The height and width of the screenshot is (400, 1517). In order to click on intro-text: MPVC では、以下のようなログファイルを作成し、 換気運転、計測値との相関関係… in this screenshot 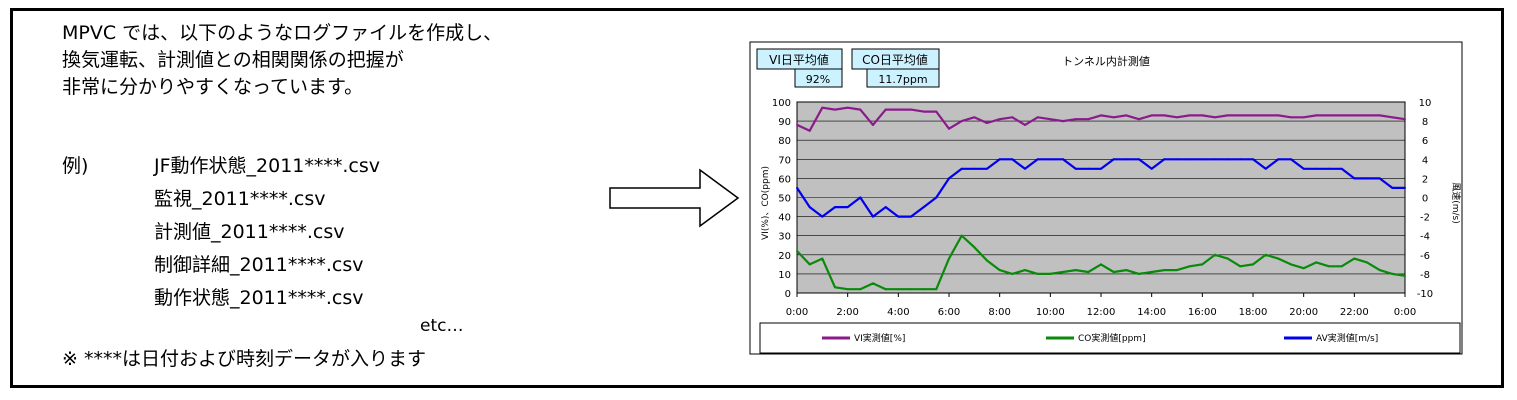, I will do `click(282, 60)`.